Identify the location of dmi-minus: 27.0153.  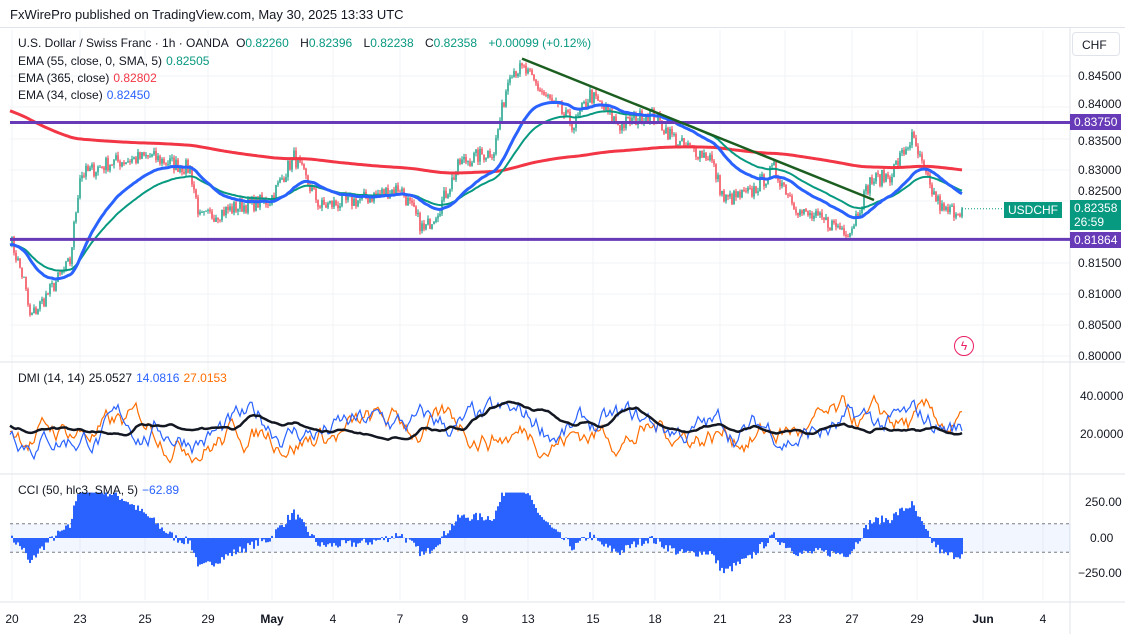
(204, 378).